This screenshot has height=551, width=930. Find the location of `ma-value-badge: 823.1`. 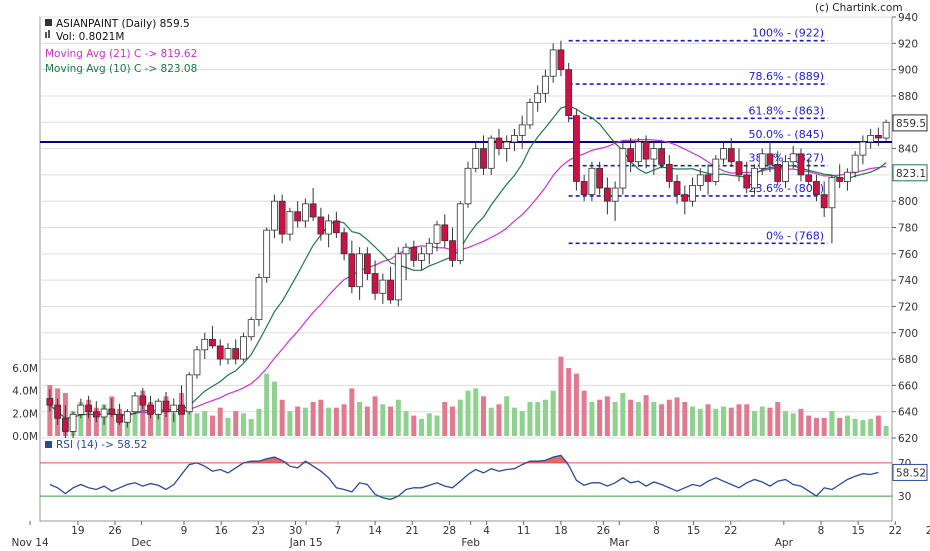

ma-value-badge: 823.1 is located at coordinates (911, 174).